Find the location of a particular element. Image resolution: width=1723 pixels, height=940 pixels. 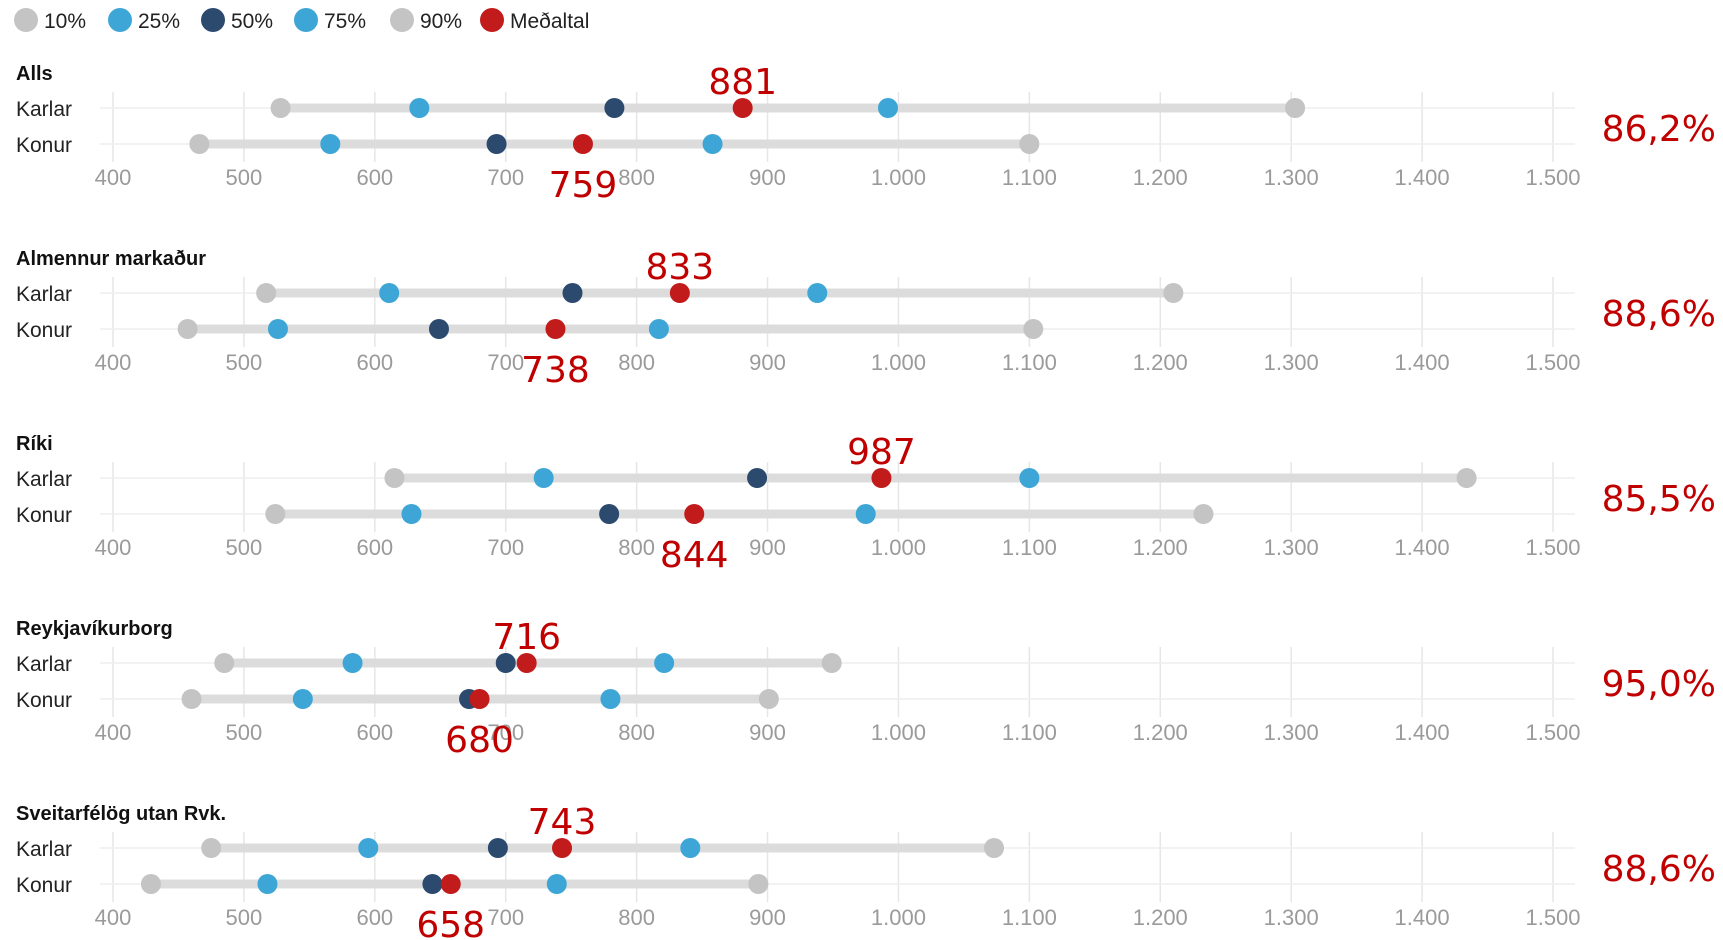

tick-label: 800 is located at coordinates (636, 917).